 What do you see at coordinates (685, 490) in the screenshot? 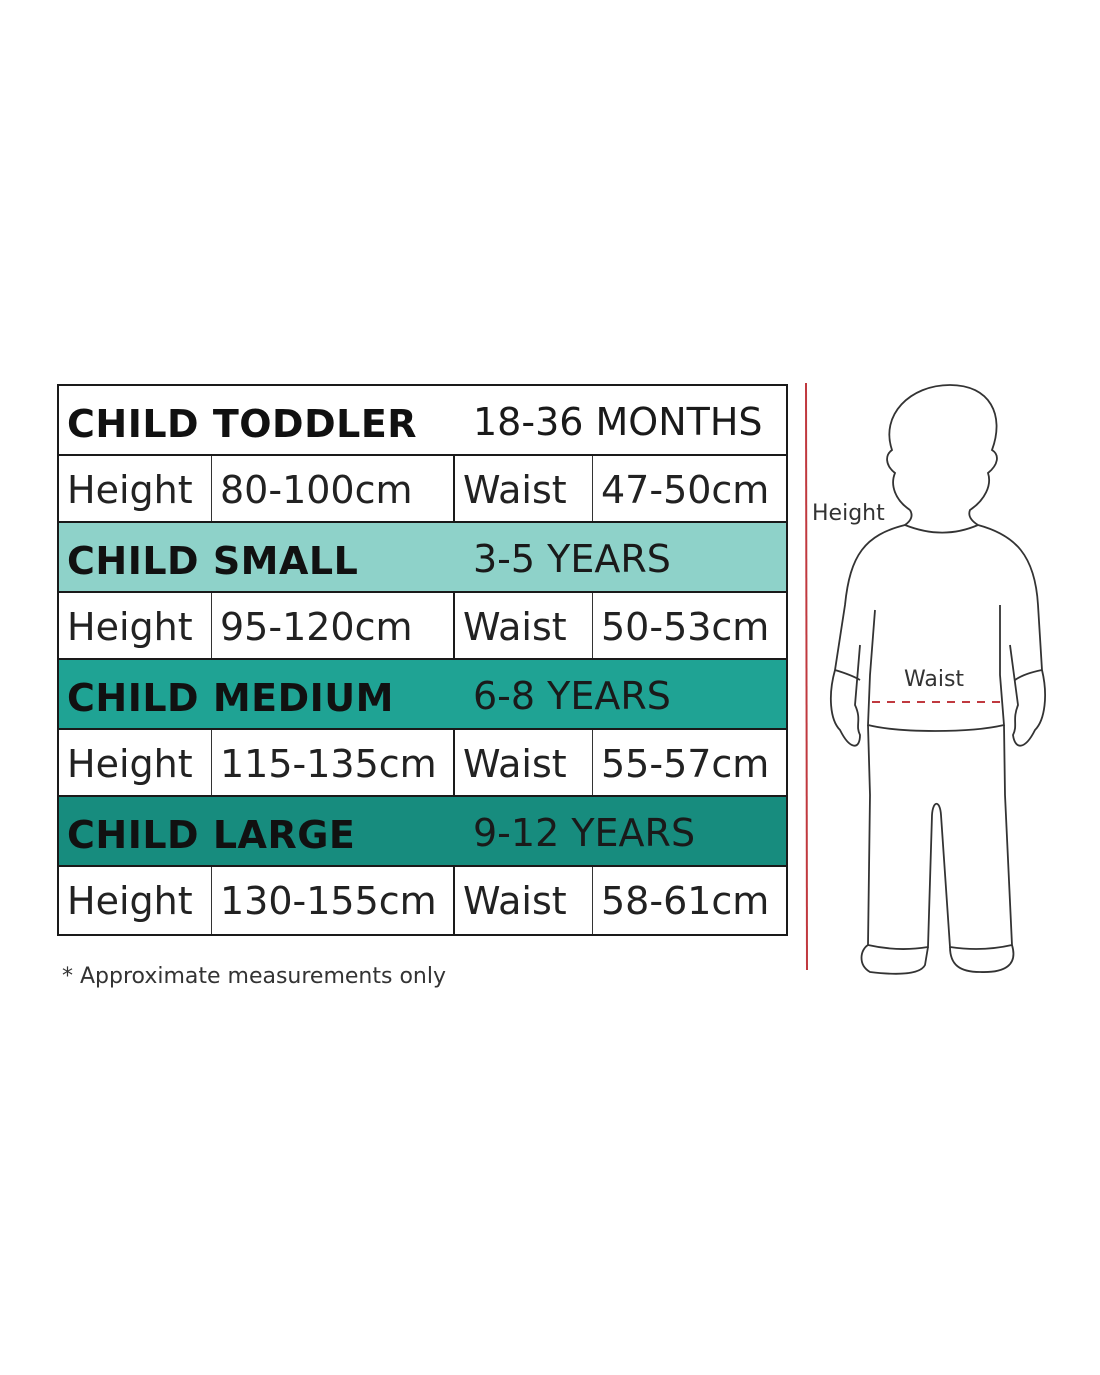
I see `waist-value: 47-50cm` at bounding box center [685, 490].